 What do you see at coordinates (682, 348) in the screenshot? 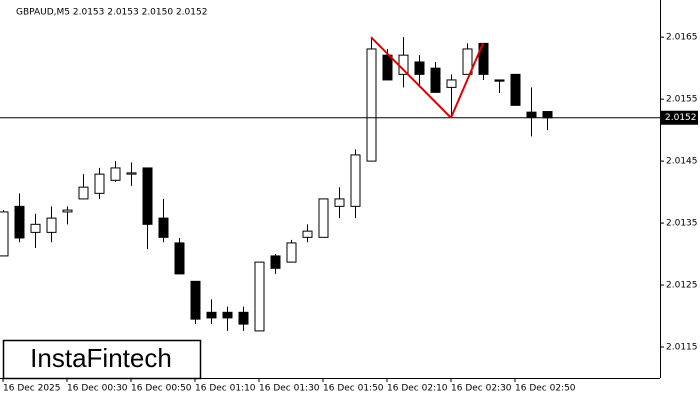
I see `y-tick-label: 2.0115` at bounding box center [682, 348].